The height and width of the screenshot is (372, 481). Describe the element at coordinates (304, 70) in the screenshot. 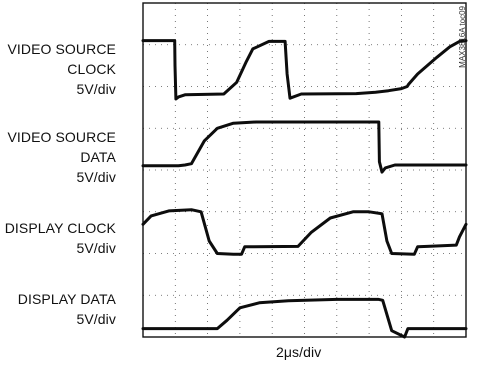

I see `trace-video-source-clock` at that location.